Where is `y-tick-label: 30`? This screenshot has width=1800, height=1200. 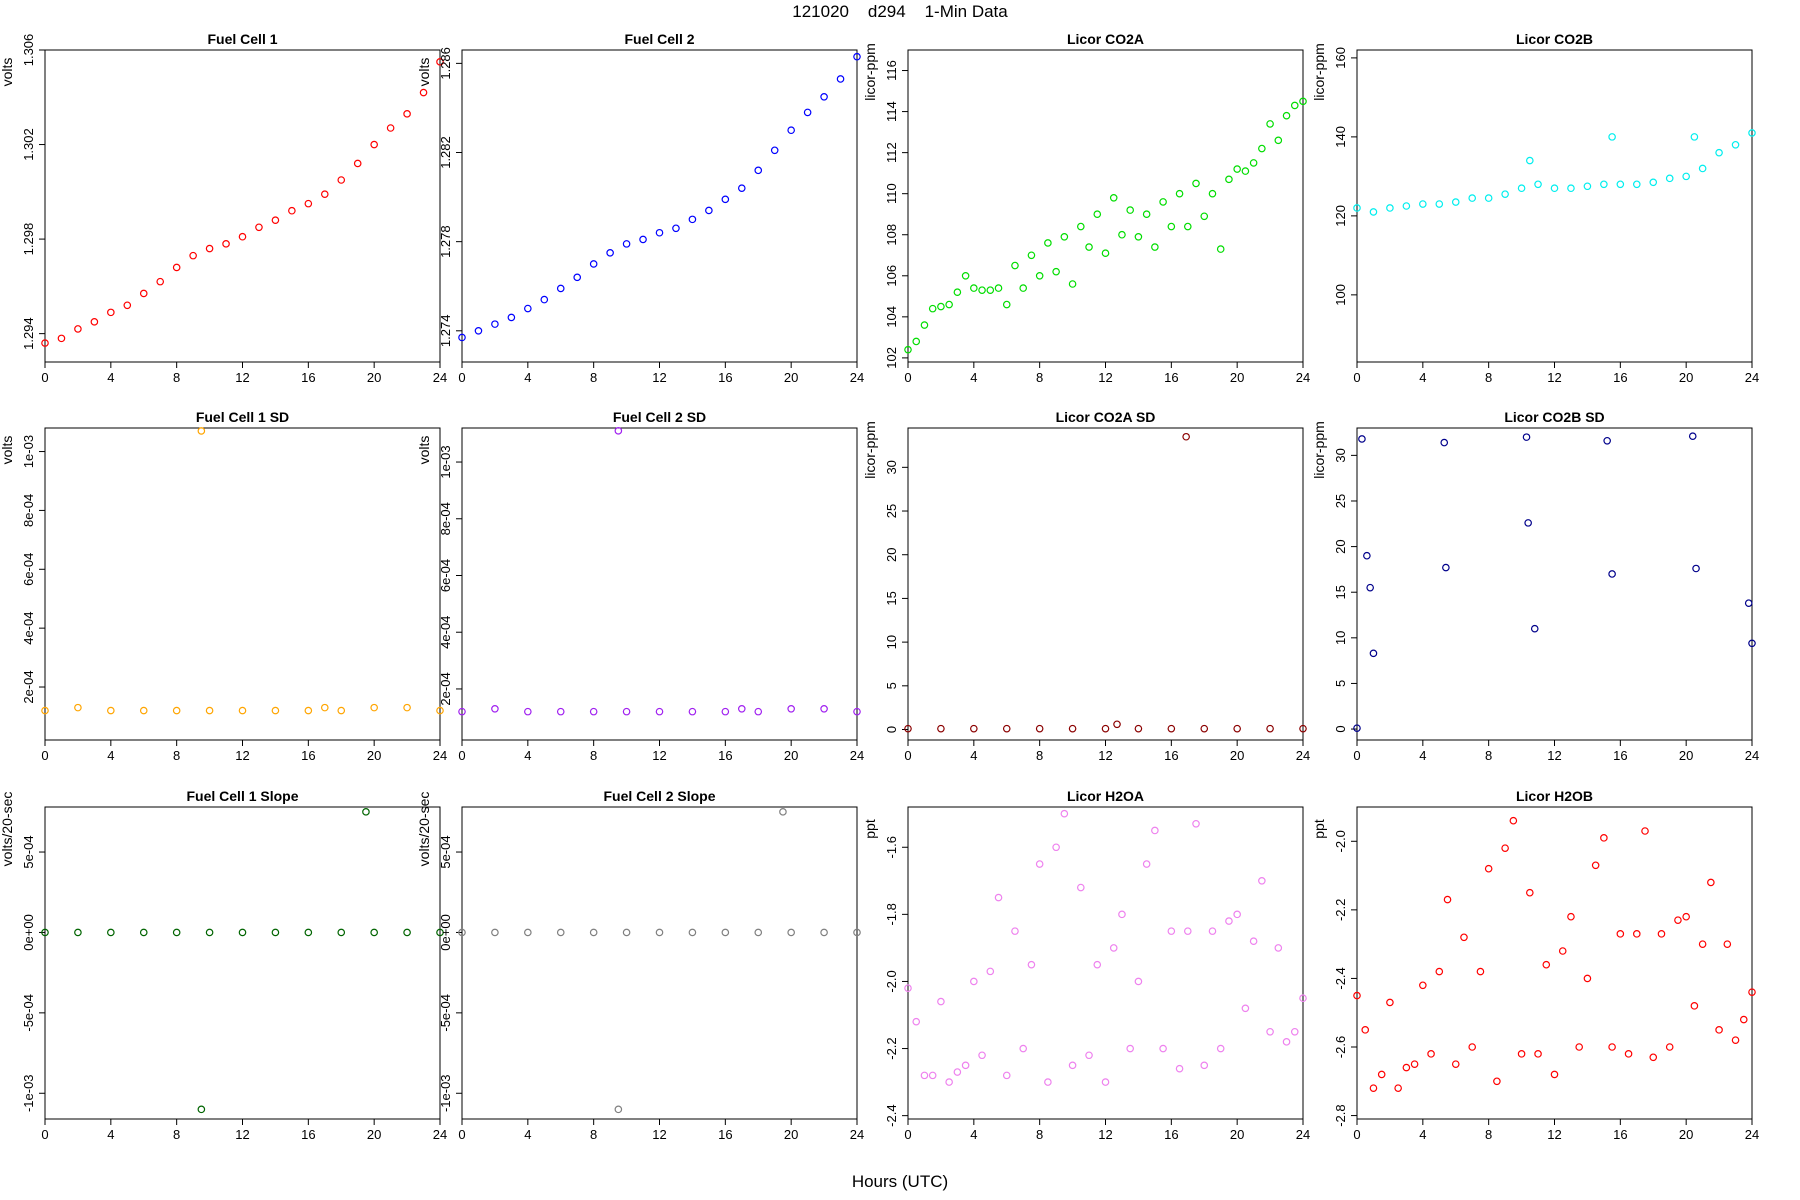 y-tick-label: 30 is located at coordinates (1340, 455).